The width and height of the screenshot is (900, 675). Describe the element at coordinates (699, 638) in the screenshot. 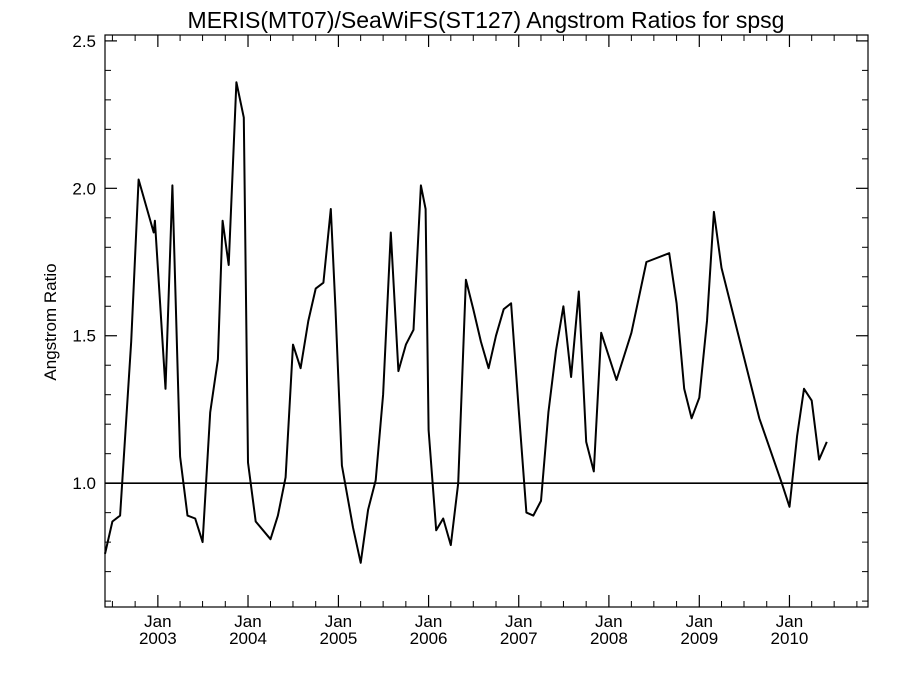

I see `x-tick-label-year: 2009` at that location.